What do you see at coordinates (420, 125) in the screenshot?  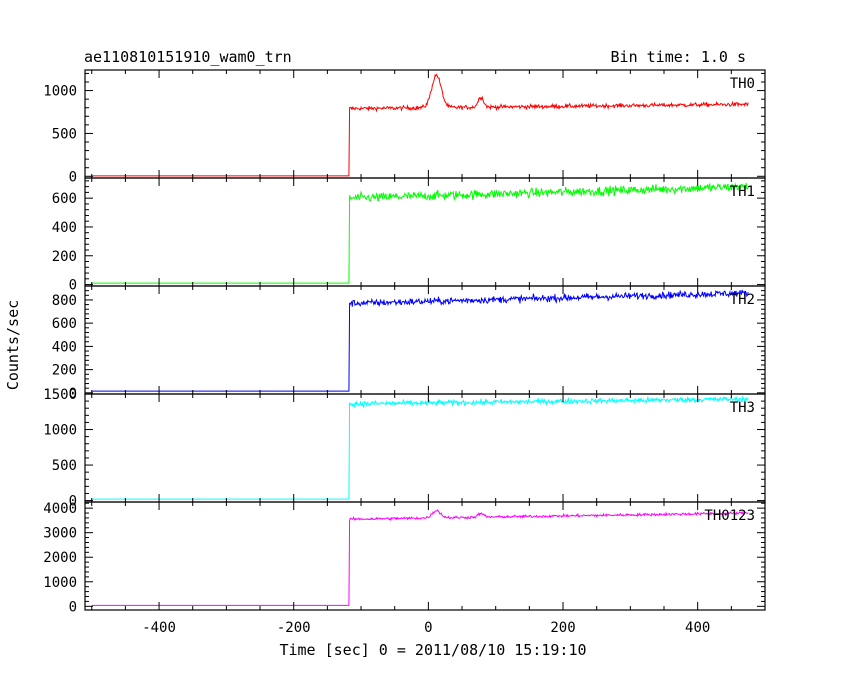 I see `series-th0` at bounding box center [420, 125].